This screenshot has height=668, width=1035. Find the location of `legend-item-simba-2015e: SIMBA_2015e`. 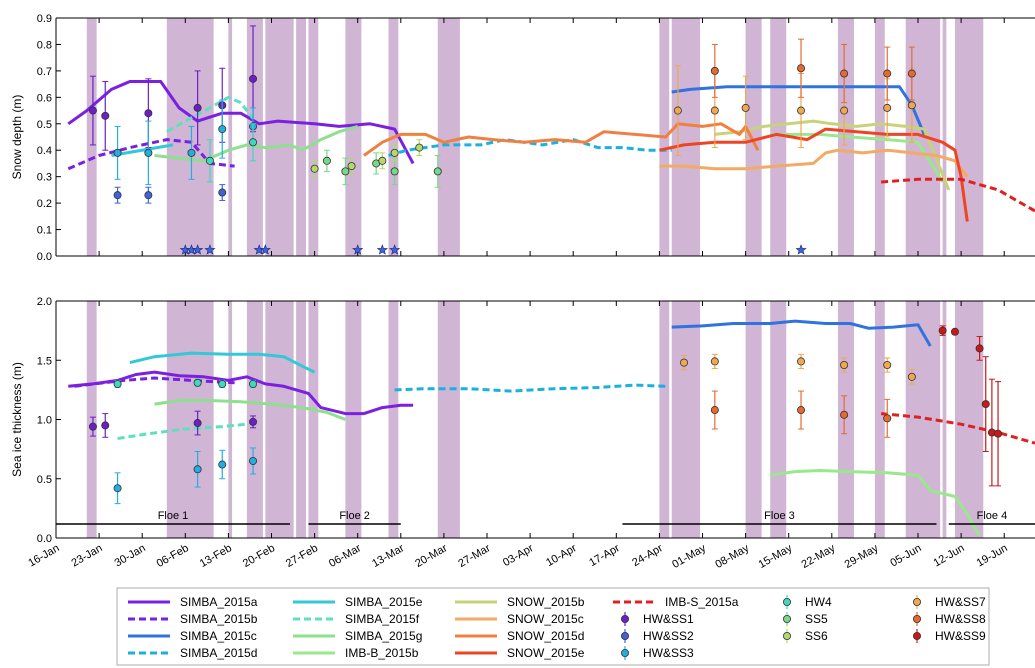

legend-item-simba-2015e: SIMBA_2015e is located at coordinates (358, 602).